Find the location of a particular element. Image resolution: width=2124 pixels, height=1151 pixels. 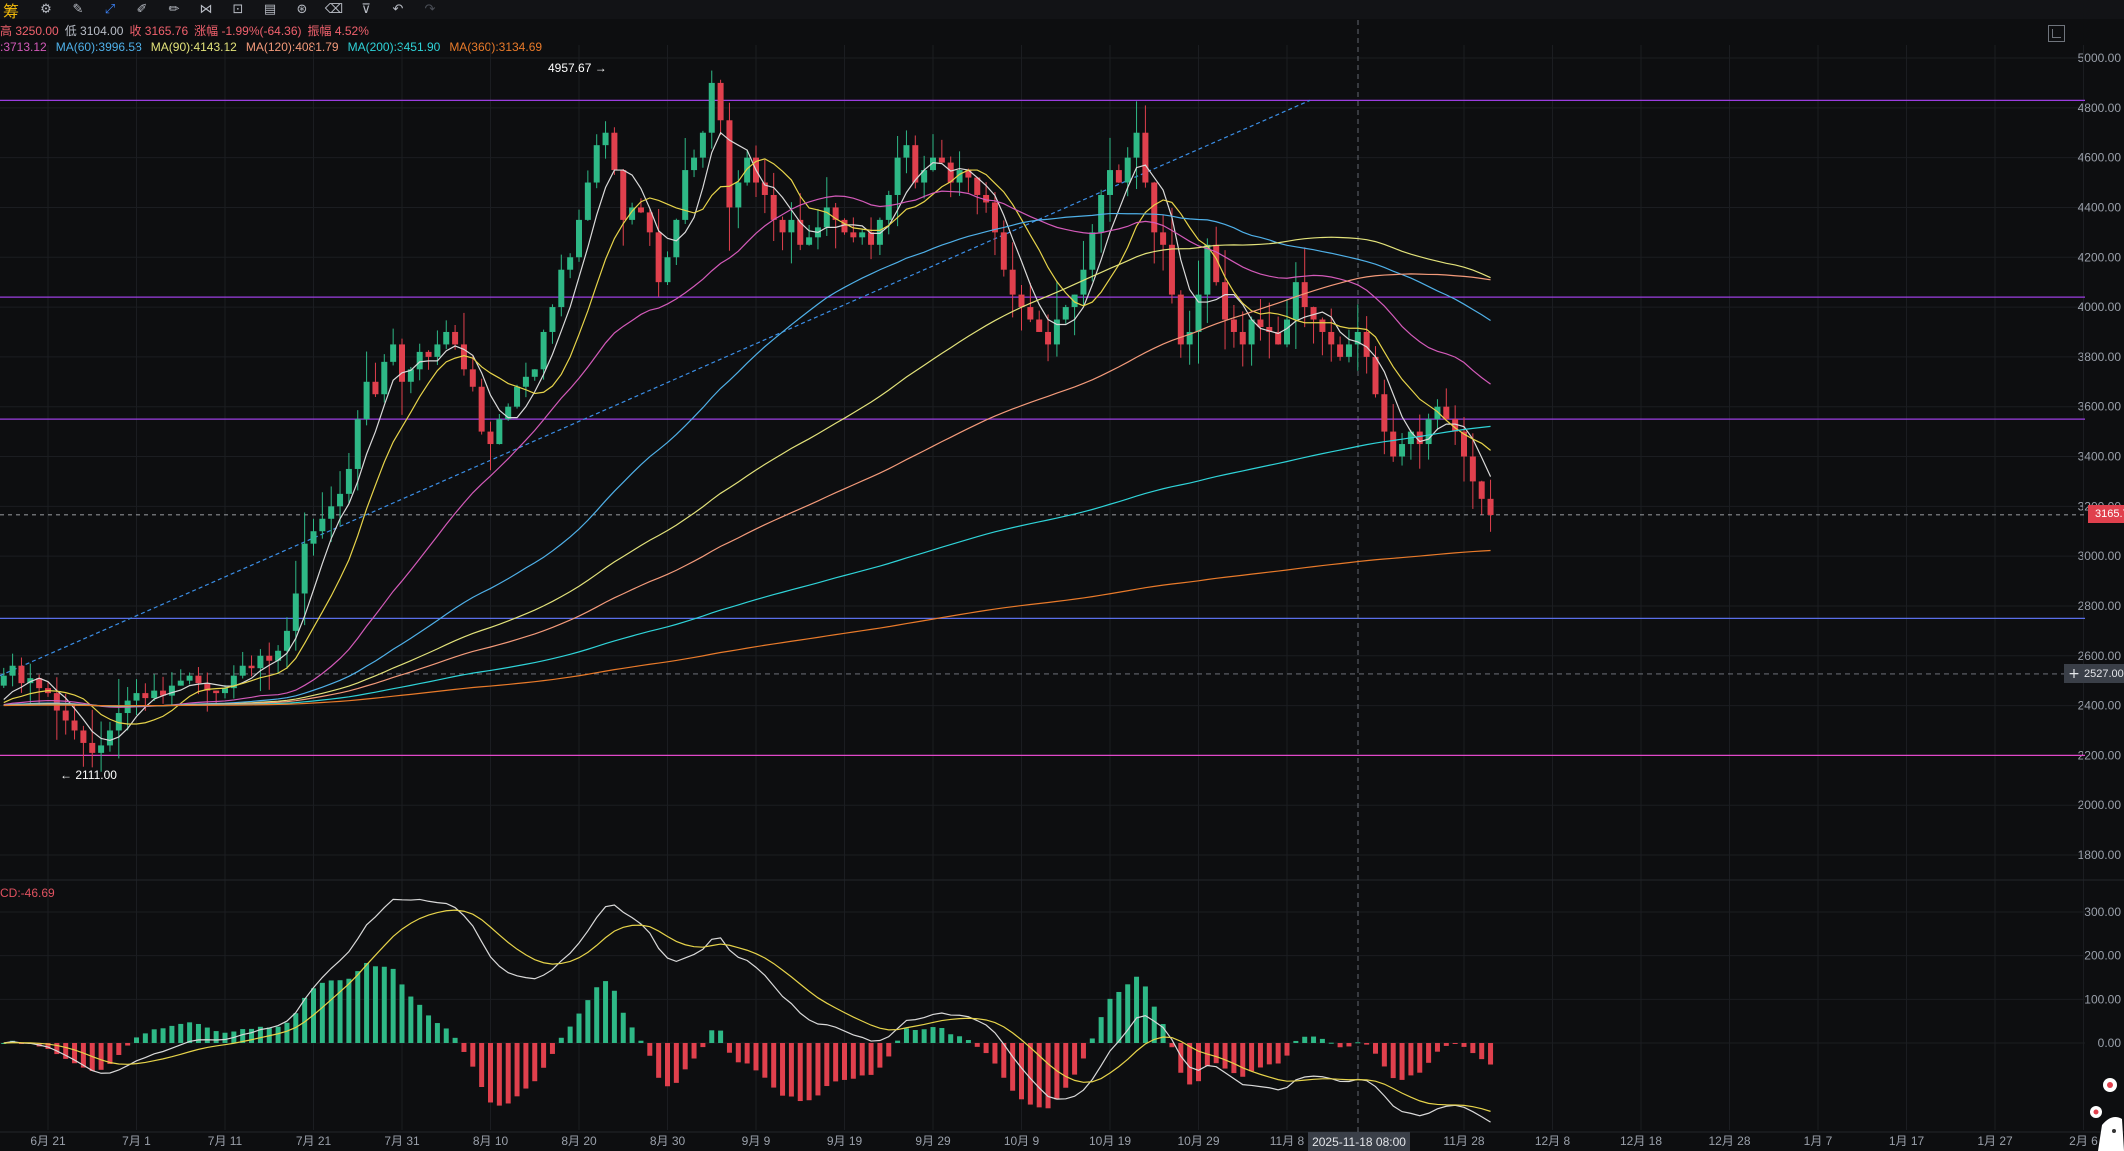

trendline-tool-icon: ⤢ is located at coordinates (110, 9).